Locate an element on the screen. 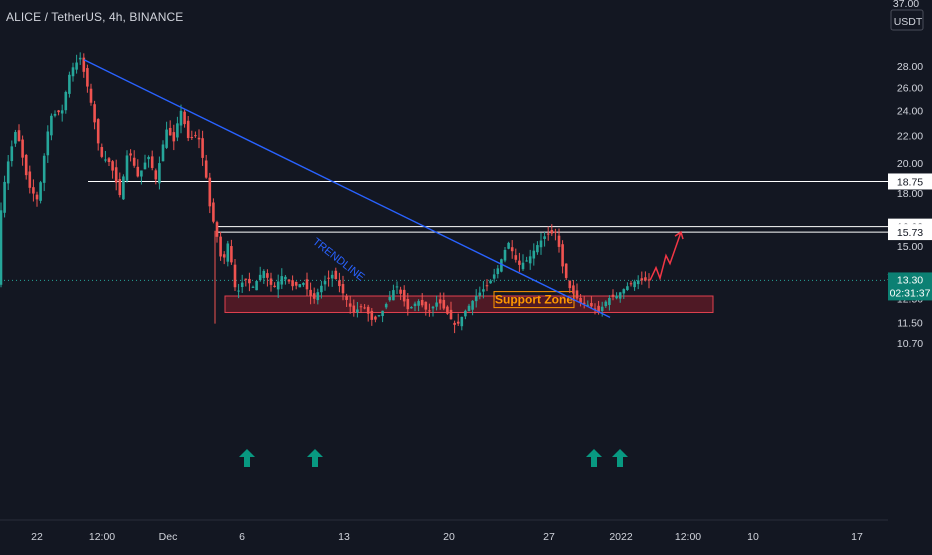 The height and width of the screenshot is (555, 932). projection-path is located at coordinates (665, 256).